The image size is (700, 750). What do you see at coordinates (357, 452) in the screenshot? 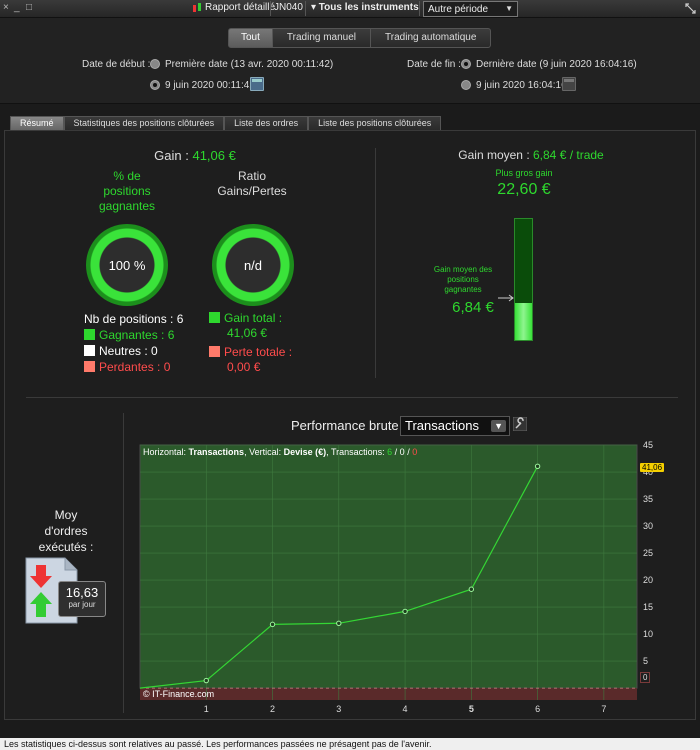
I see `chart-info-text: , Transactions:` at bounding box center [357, 452].